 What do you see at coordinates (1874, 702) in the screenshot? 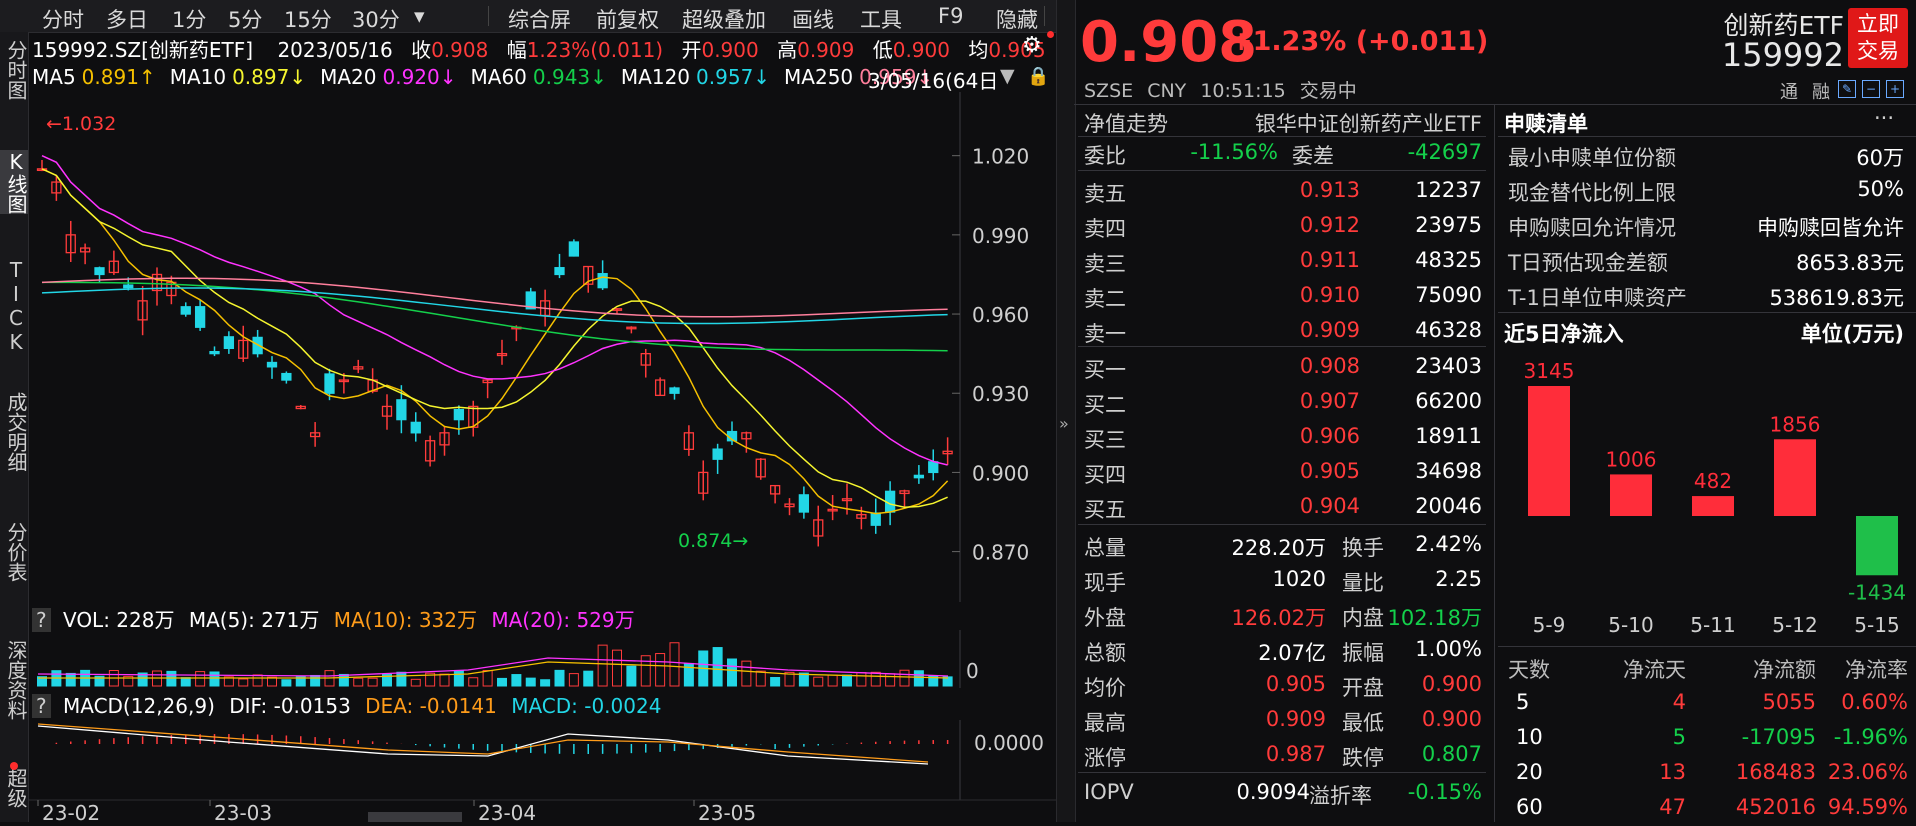
I see `netflow-rate: 0.60%` at bounding box center [1874, 702].